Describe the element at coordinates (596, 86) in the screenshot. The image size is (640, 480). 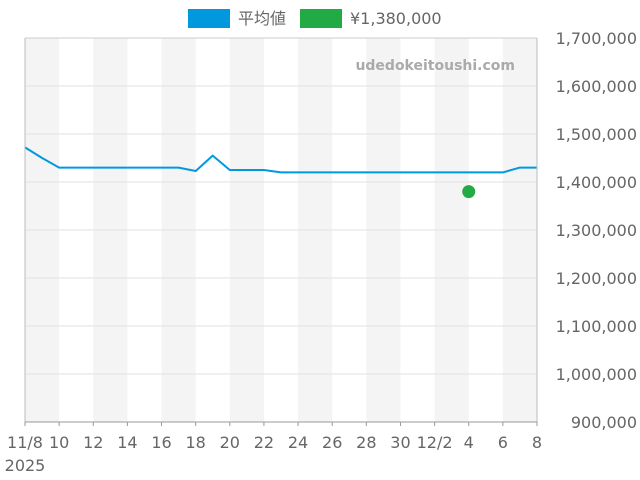
I see `y-tick-label: 1,600,000` at that location.